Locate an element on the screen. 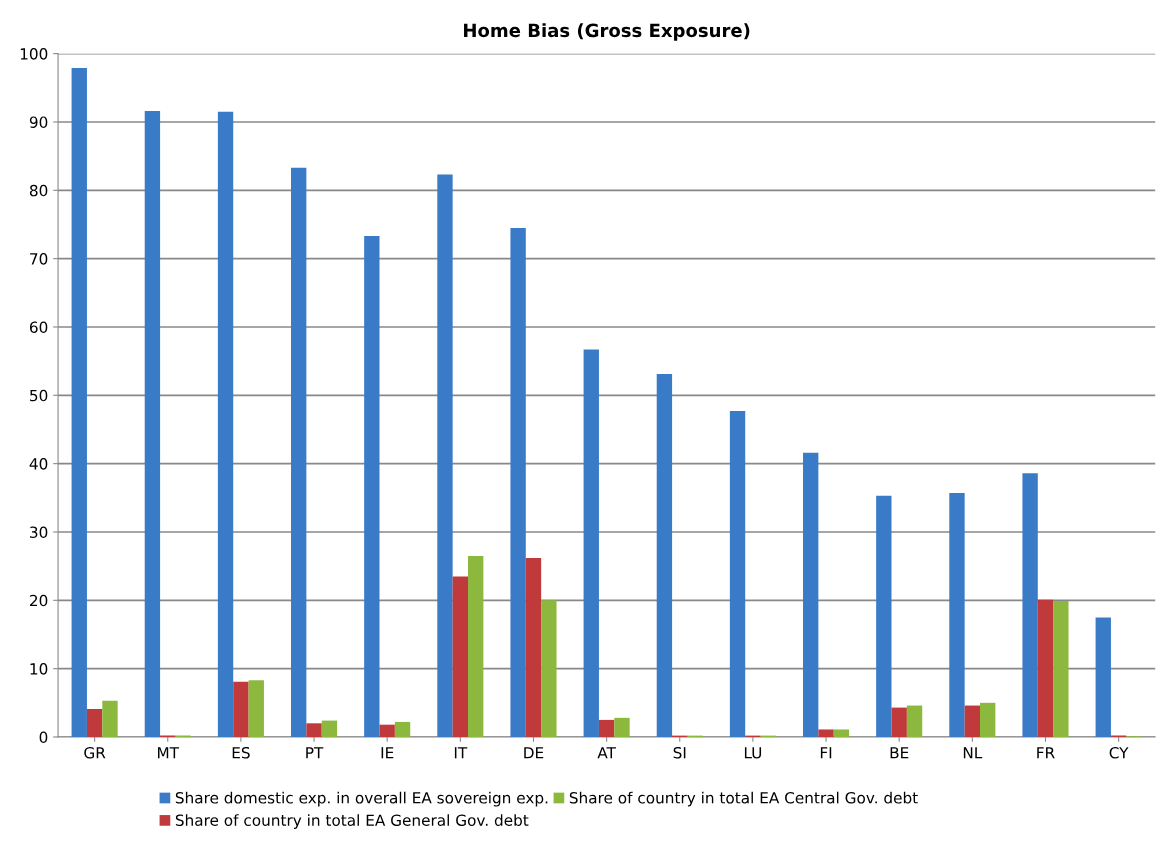 Image resolution: width=1161 pixels, height=865 pixels. x-tick-label: FI is located at coordinates (826, 753).